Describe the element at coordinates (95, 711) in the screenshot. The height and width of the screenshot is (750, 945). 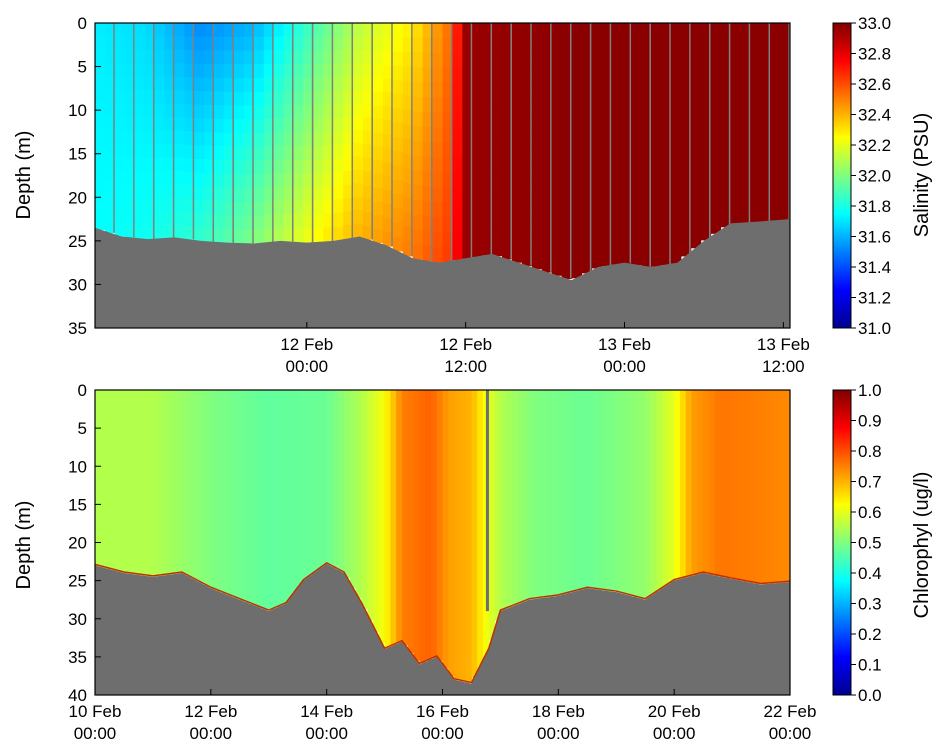
I see `x-tick-label: 10 Feb` at that location.